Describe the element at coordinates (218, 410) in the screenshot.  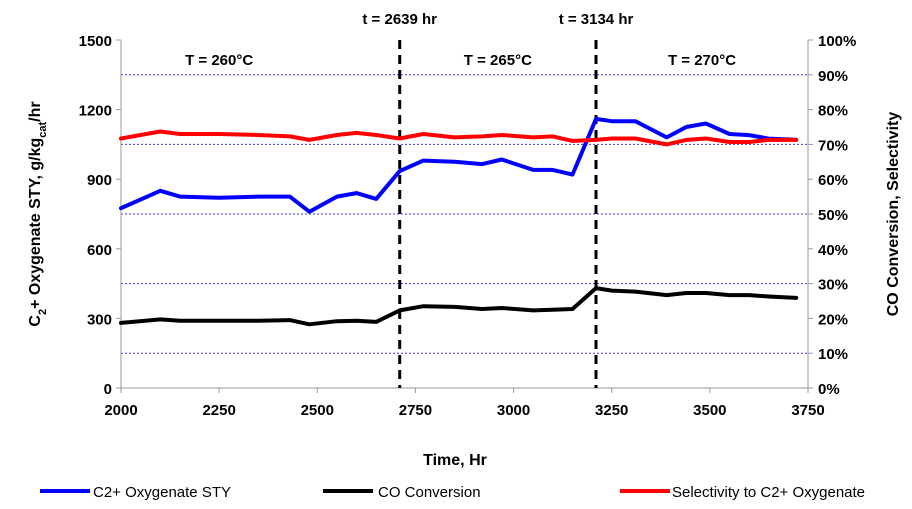
I see `x-tick-label: 2250` at that location.